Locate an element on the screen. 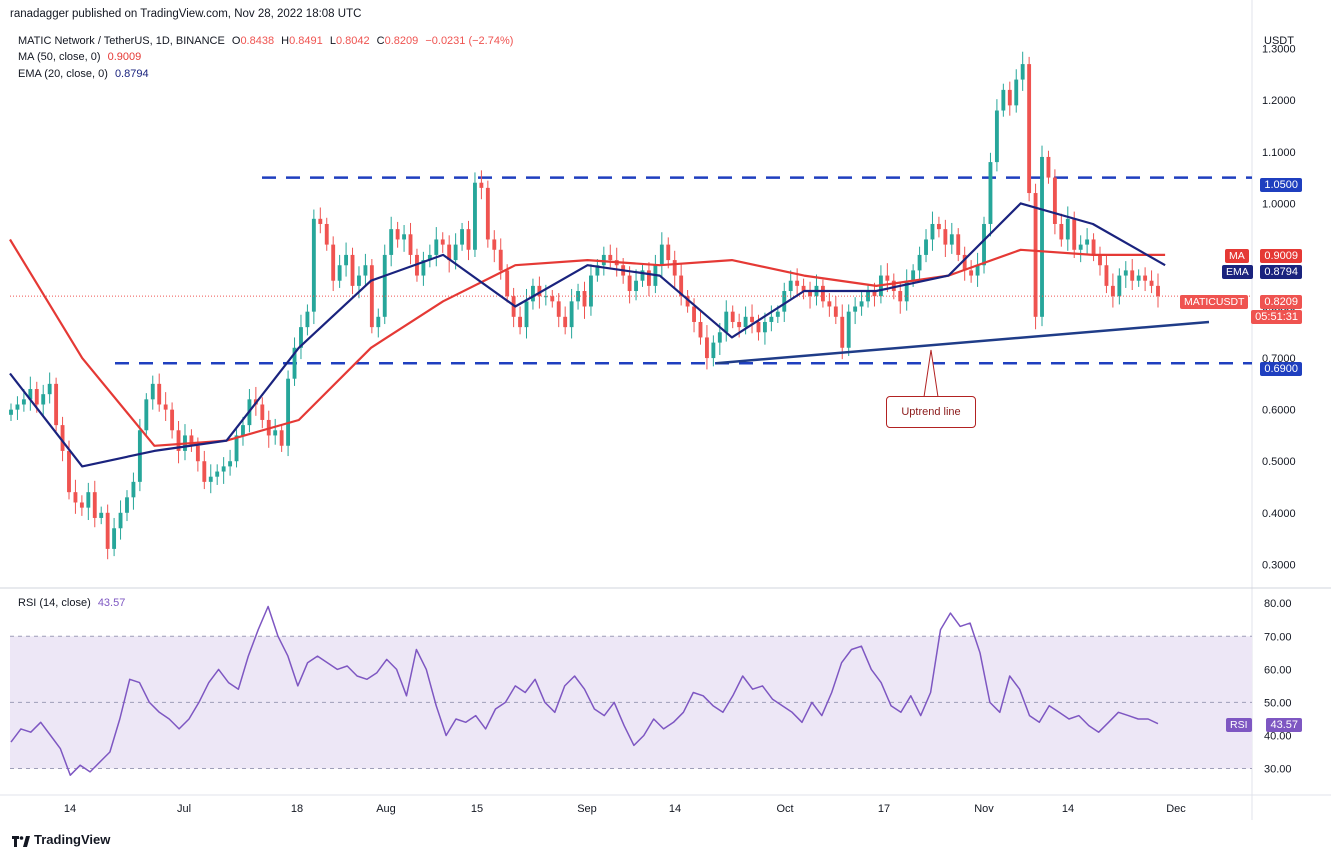  ohlc-change: −0.0231 (−2.74%) is located at coordinates (469, 41).